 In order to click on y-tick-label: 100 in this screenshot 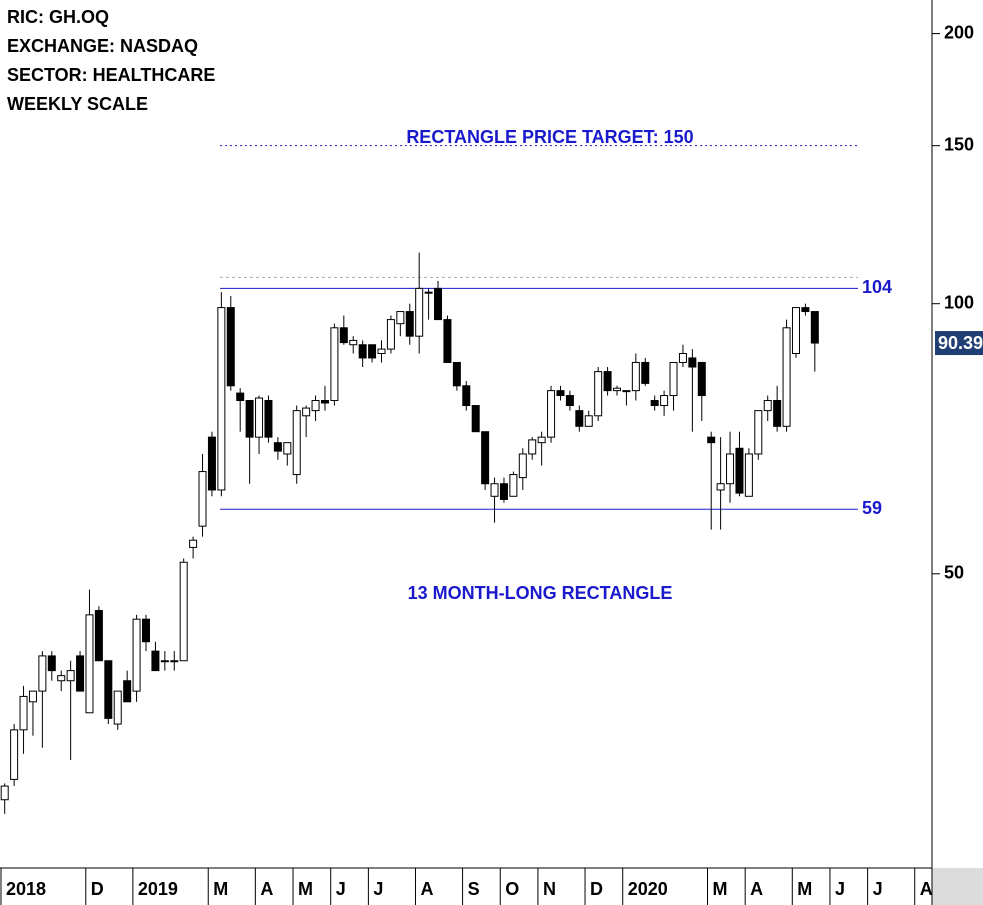, I will do `click(959, 302)`.